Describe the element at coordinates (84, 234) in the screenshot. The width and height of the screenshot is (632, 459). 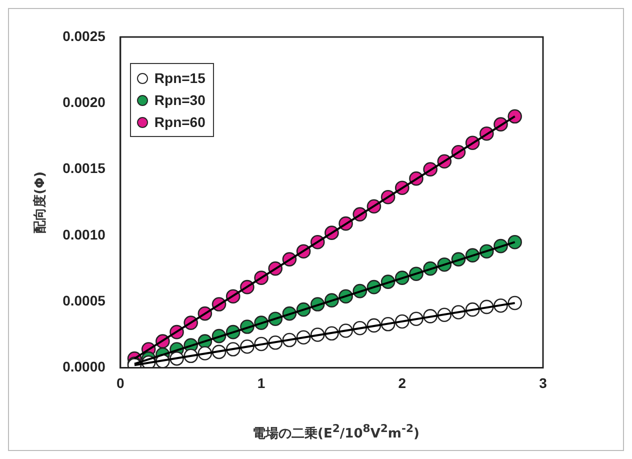
I see `y-tick-label: 0.0010` at that location.